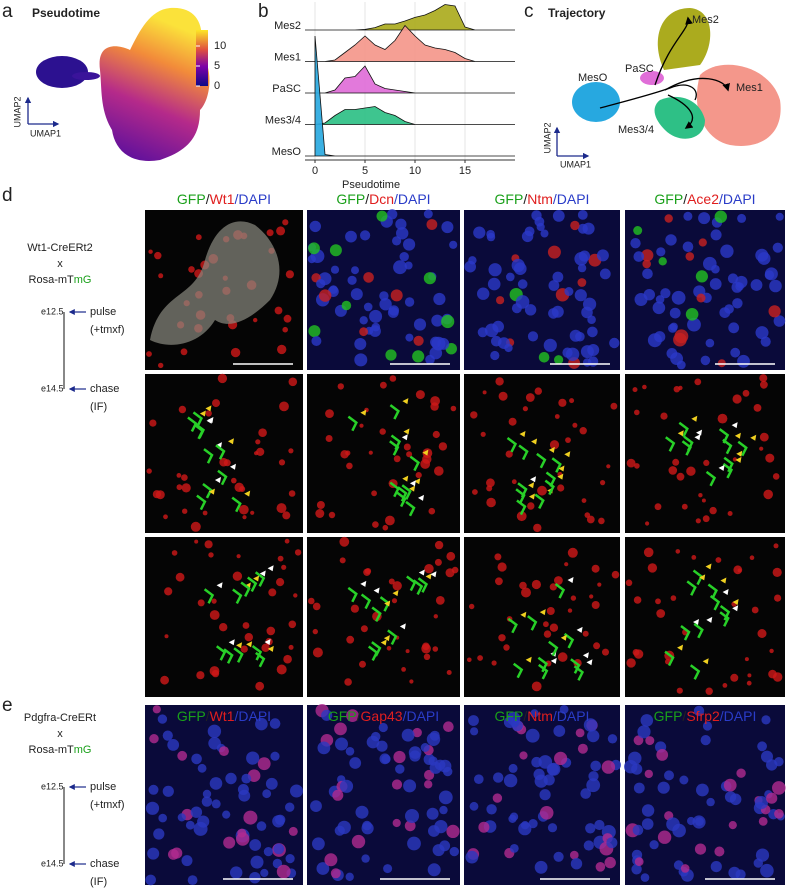  Describe the element at coordinates (60, 734) in the screenshot. I see `mouse-line: x` at that location.